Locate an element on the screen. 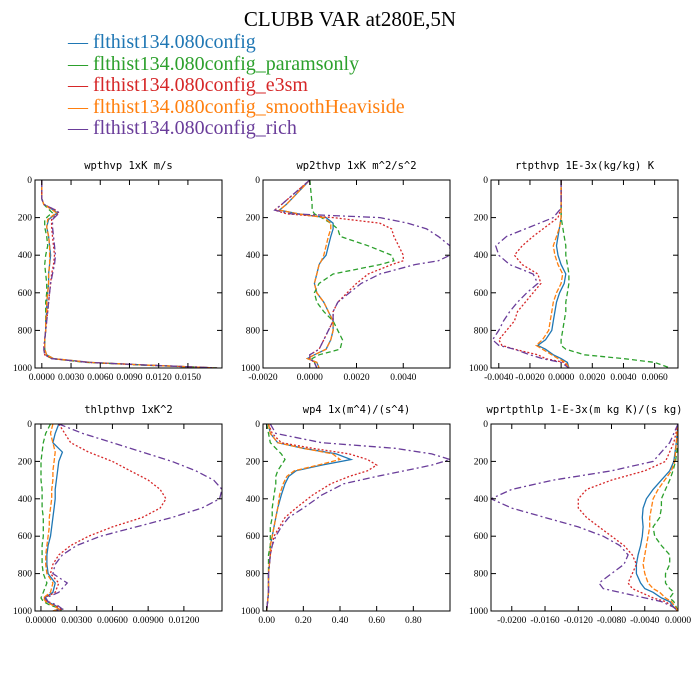  chart-title: wprtpthlp 1-E-3x(m kg K)/(s kg) is located at coordinates (585, 410).